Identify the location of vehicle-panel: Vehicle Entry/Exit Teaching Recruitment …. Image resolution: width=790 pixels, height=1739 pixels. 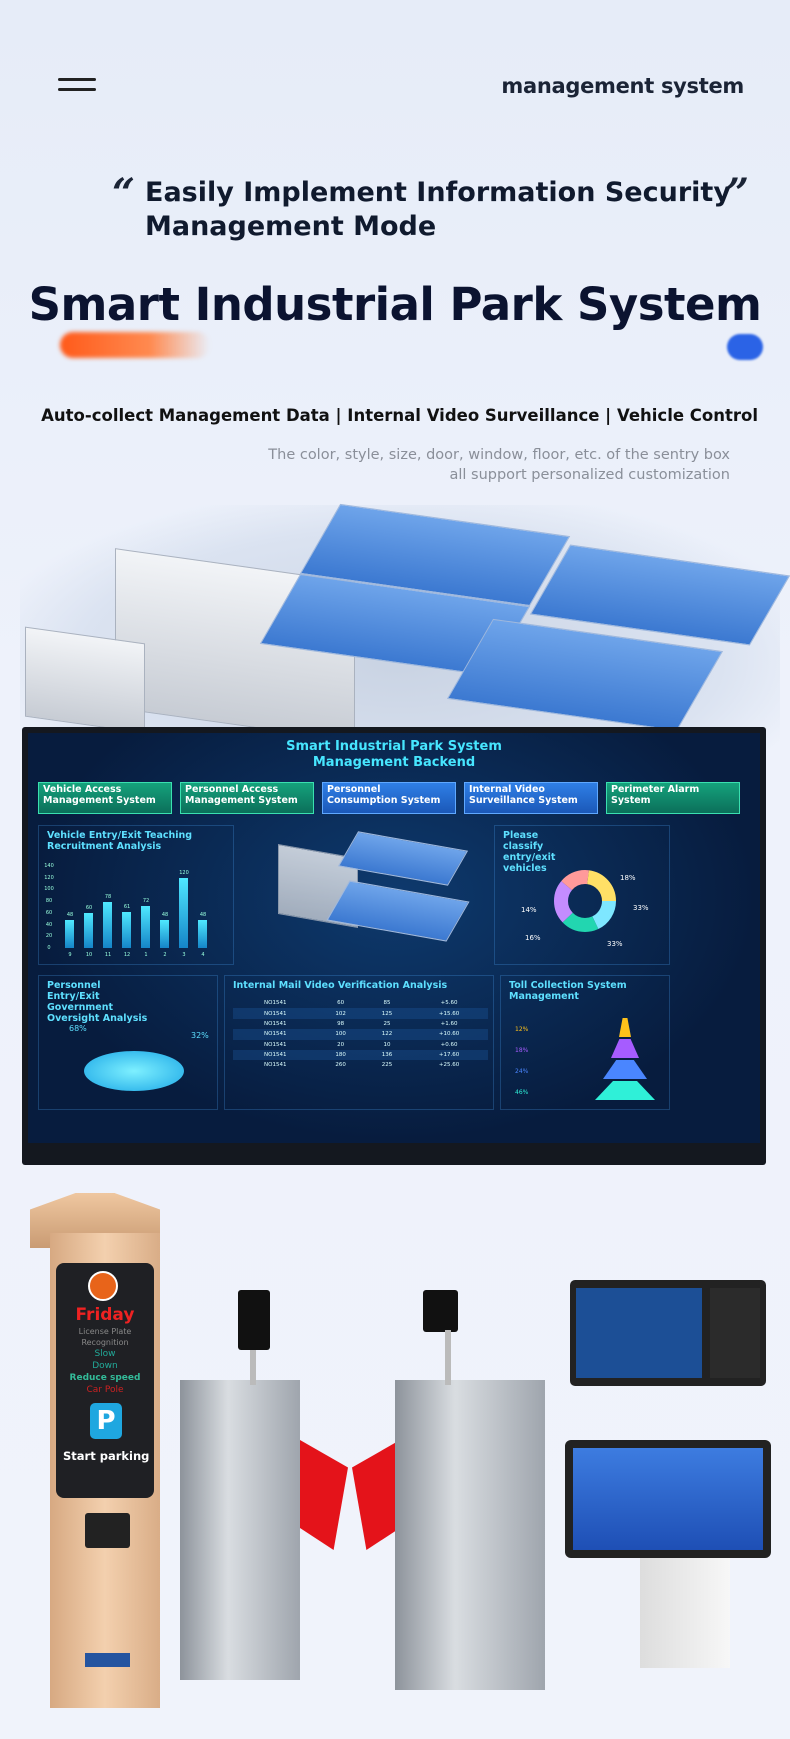
(136, 895).